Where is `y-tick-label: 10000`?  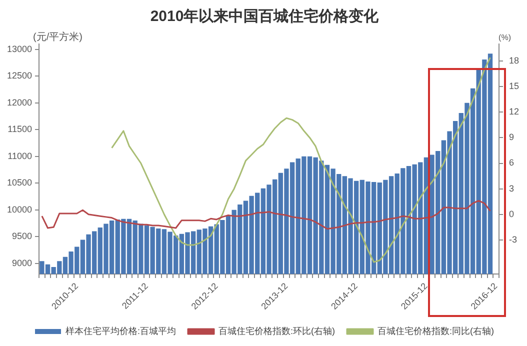
y-tick-label: 10000 is located at coordinates (19, 209).